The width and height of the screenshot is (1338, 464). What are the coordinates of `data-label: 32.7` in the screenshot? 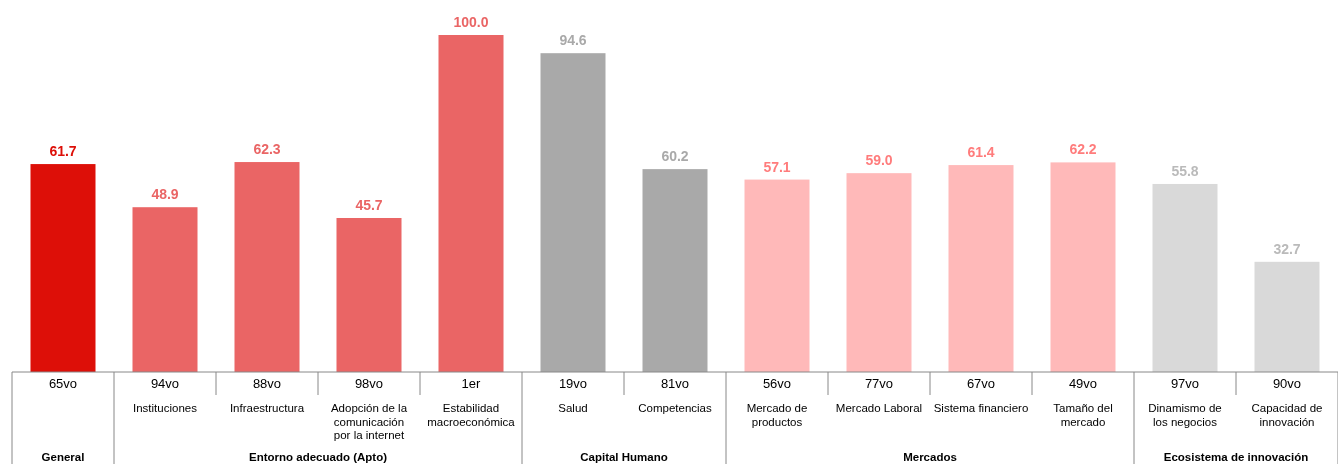 It's located at (1287, 248).